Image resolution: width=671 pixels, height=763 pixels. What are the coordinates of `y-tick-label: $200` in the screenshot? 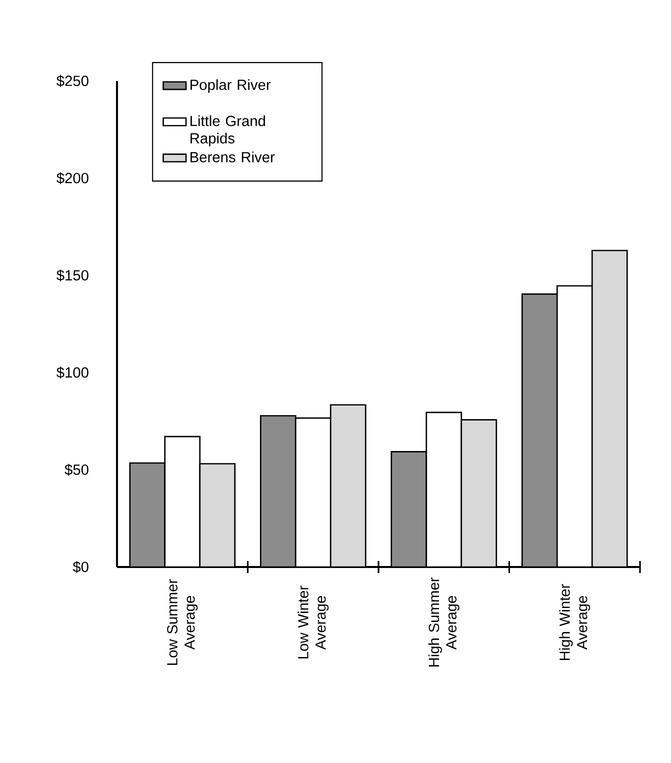 It's located at (72, 178).